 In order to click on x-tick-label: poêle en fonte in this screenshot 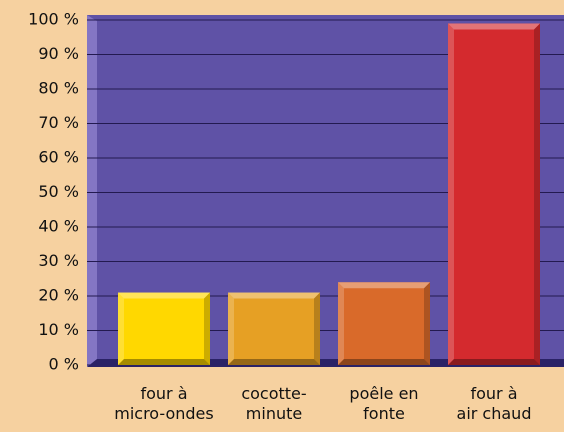, I will do `click(383, 403)`.